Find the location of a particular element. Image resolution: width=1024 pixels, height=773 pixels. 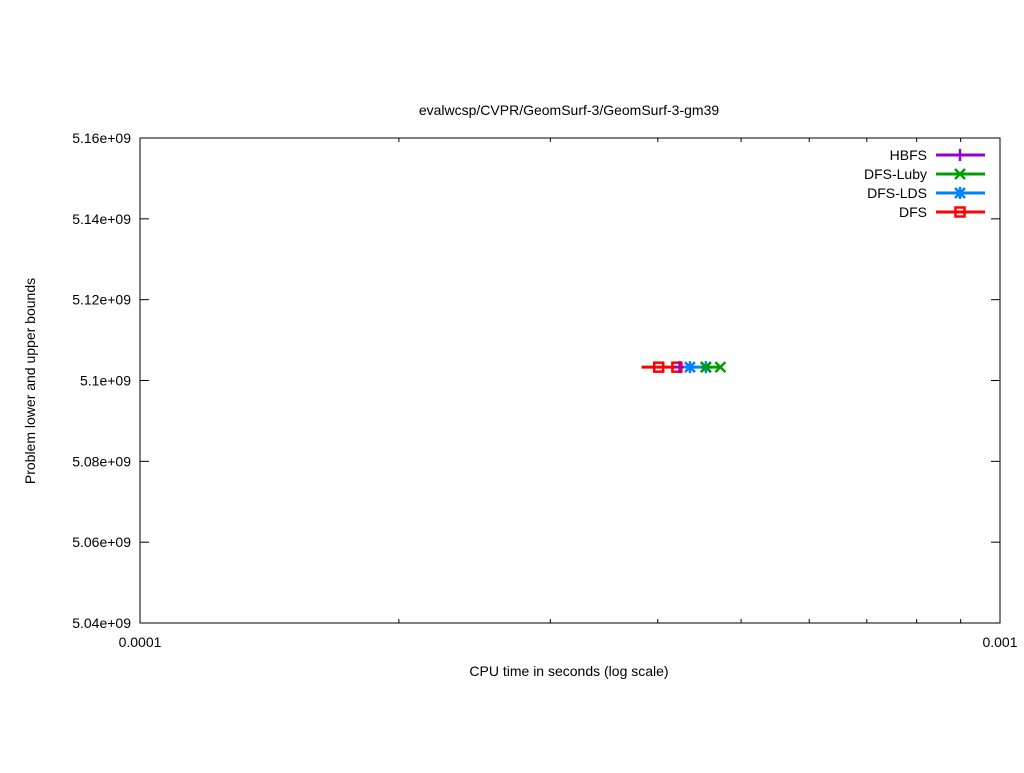

y-axis-label: Problem lower and upper bounds is located at coordinates (30, 381).